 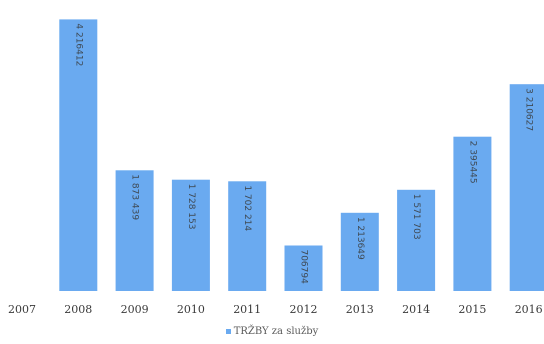 What do you see at coordinates (247, 309) in the screenshot?
I see `x-tick-2011: 2011` at bounding box center [247, 309].